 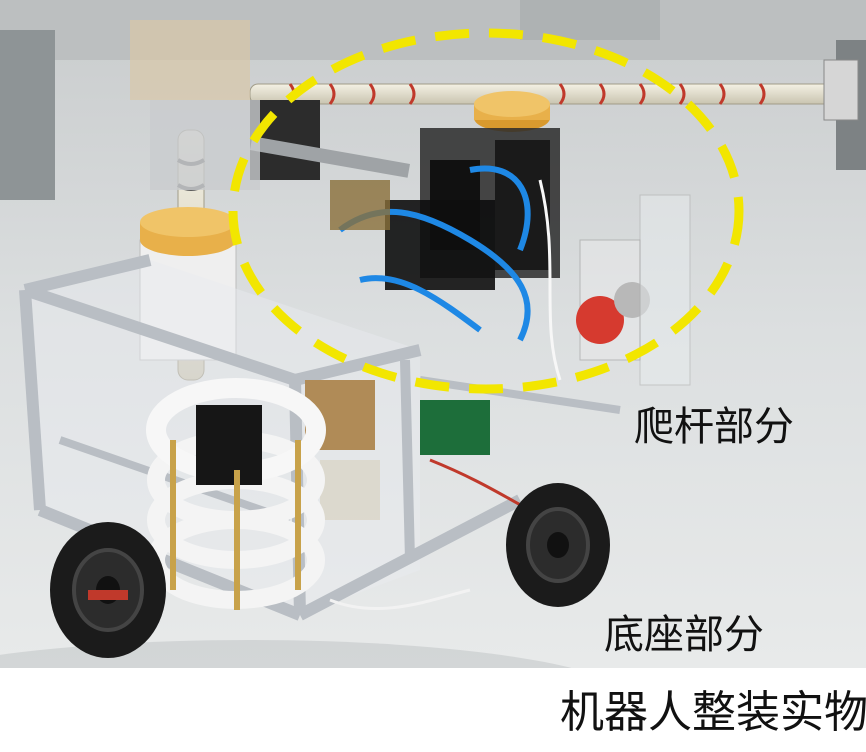 What do you see at coordinates (590, 20) in the screenshot?
I see `background-table` at bounding box center [590, 20].